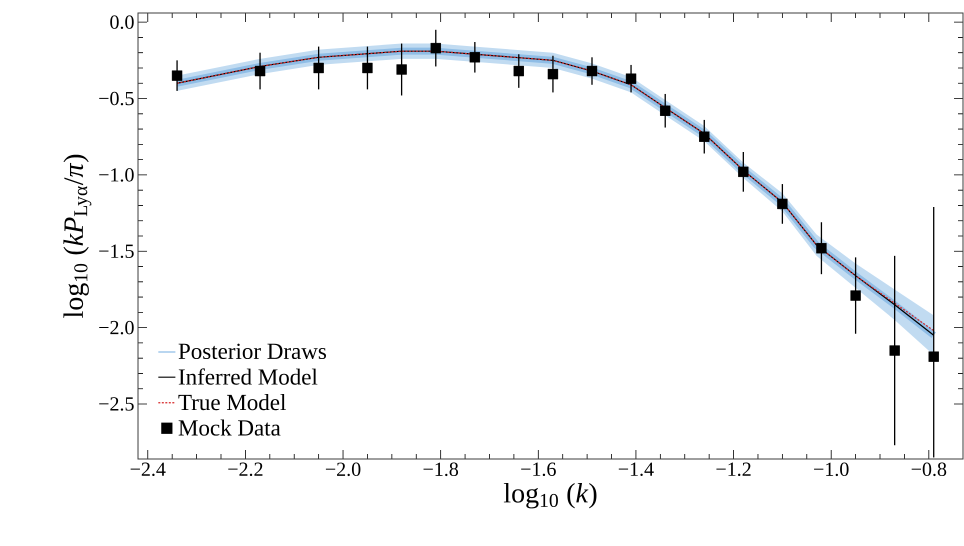 This screenshot has height=546, width=964. Describe the element at coordinates (831, 469) in the screenshot. I see `x-tick-label: −1.0` at that location.